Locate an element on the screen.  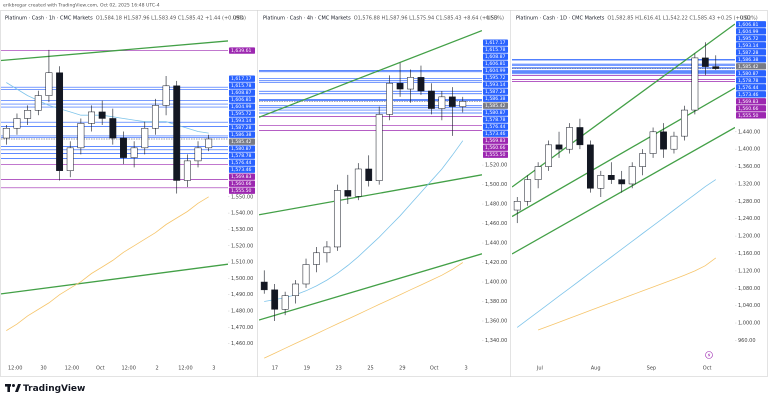
price-tag-label: 1,606.81 is located at coordinates (241, 100).